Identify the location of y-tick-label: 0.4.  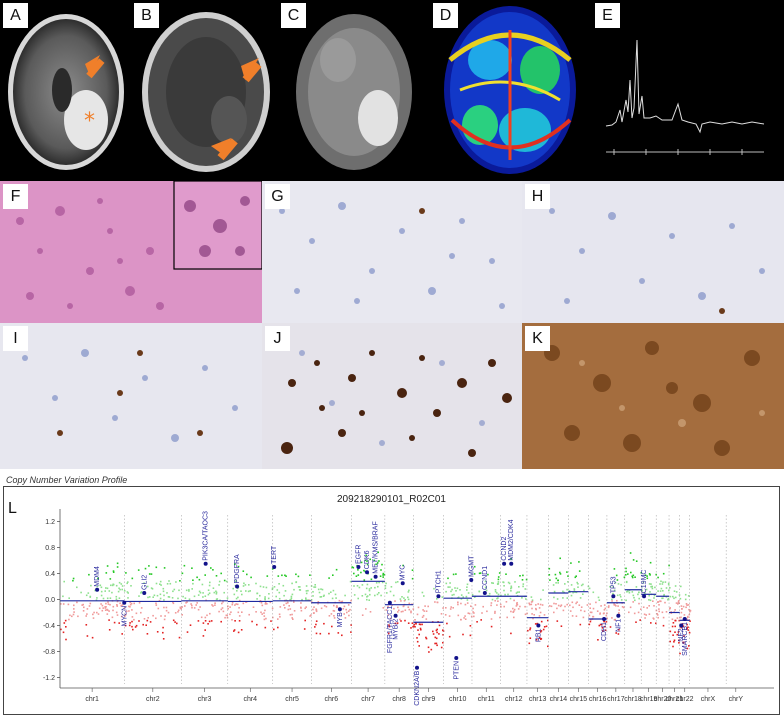
(50, 574).